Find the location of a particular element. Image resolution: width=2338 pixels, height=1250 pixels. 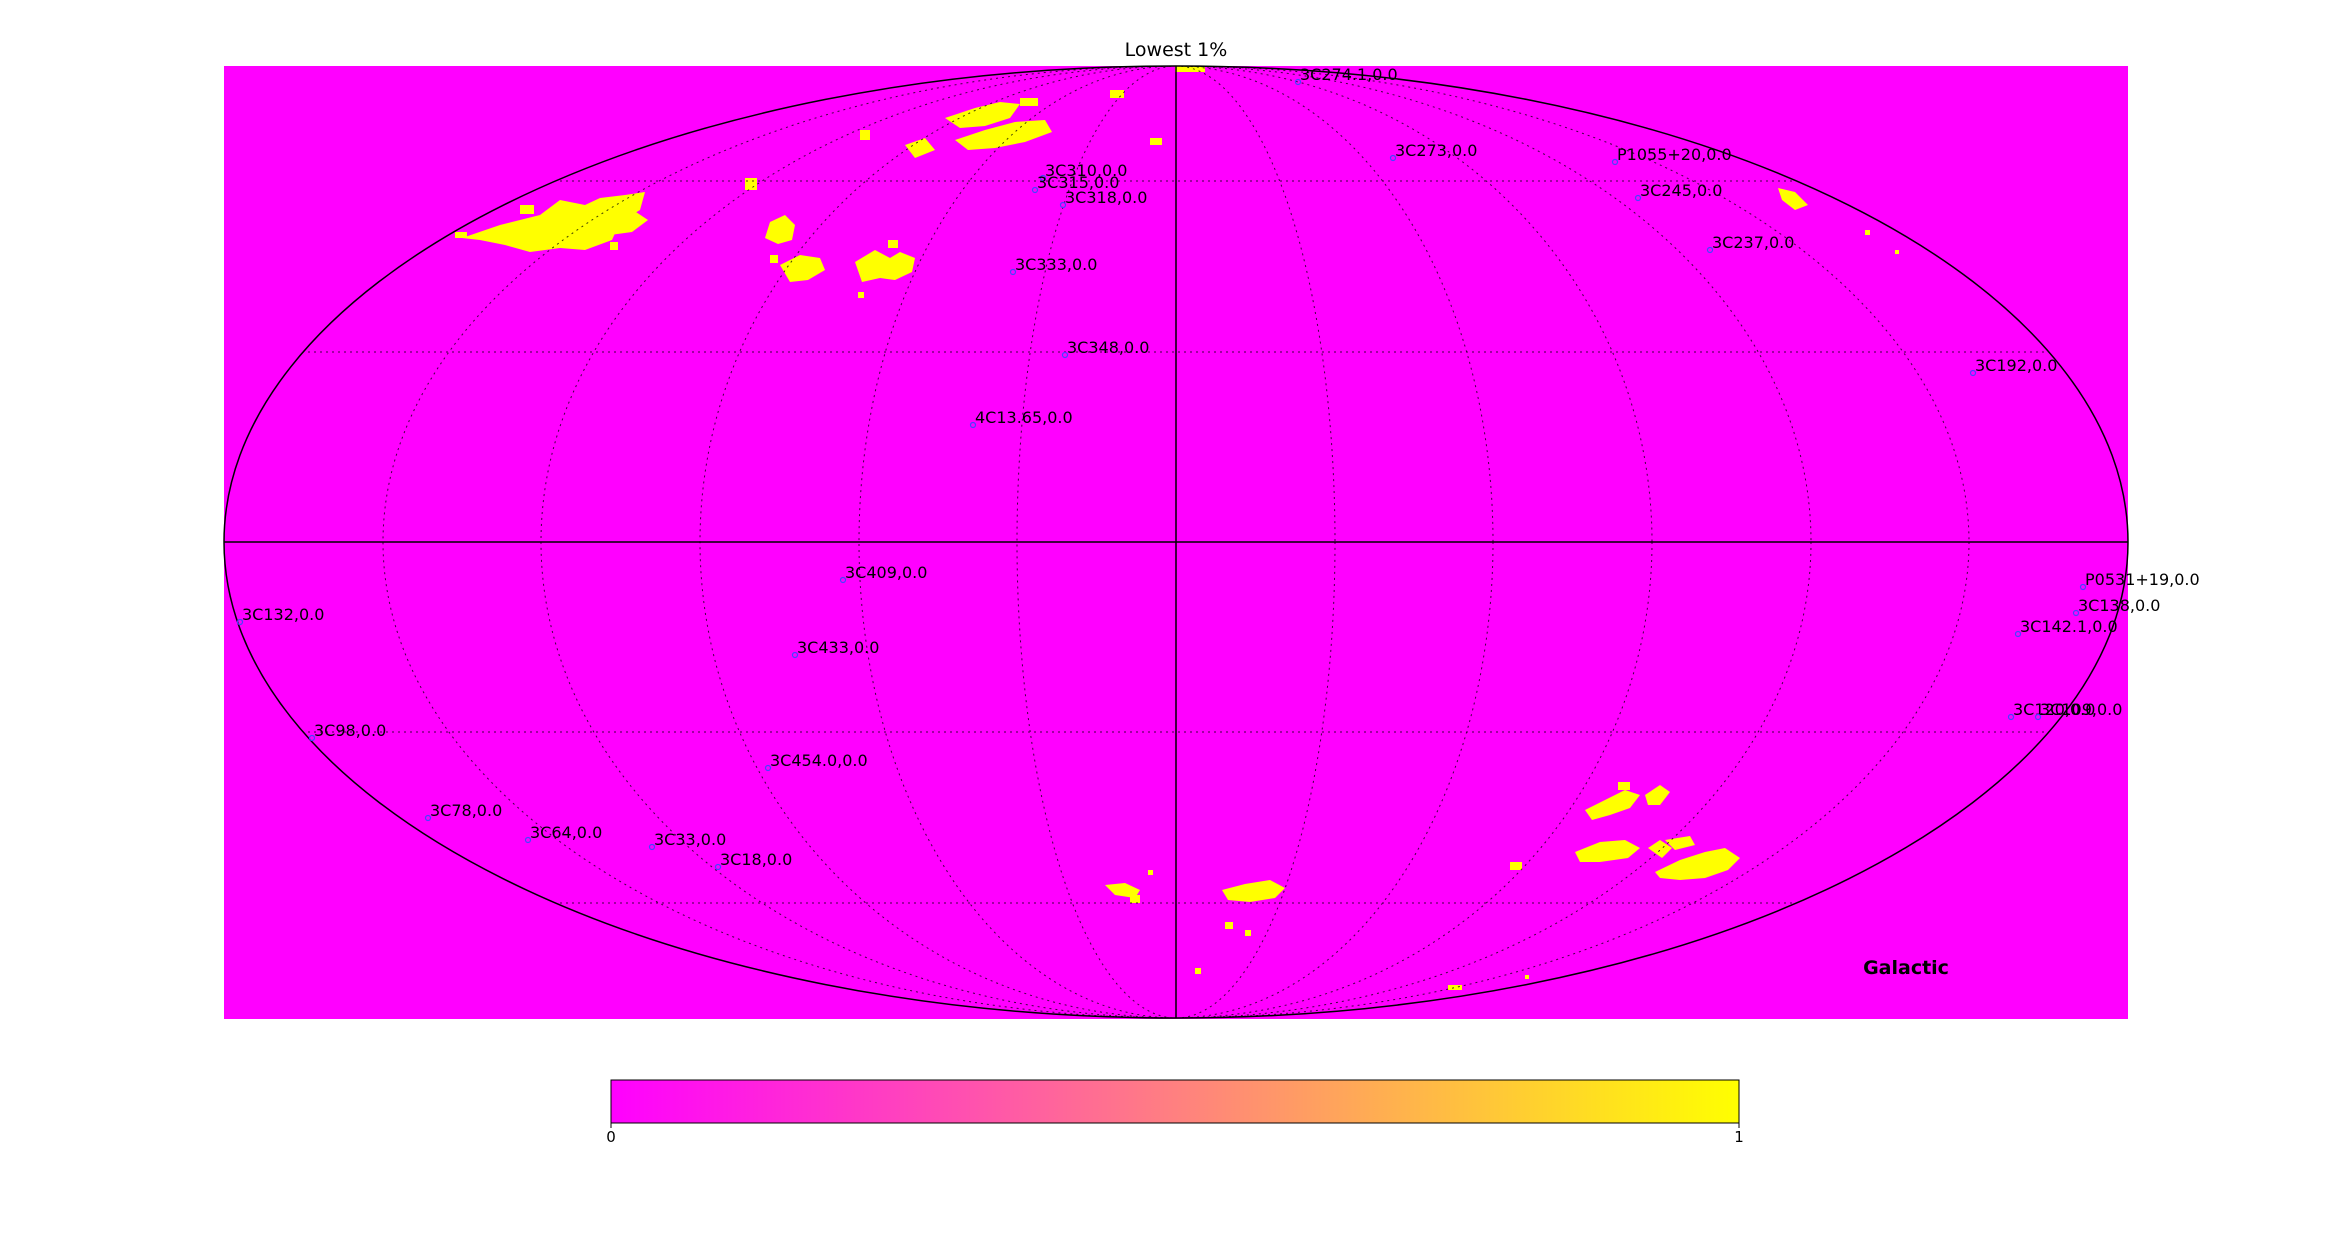

source-label: 3C18,0.0 is located at coordinates (756, 859).